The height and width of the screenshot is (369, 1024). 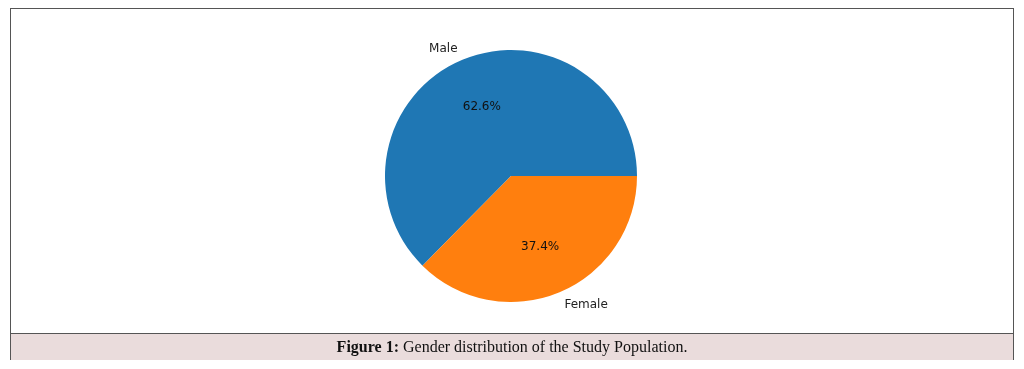 I want to click on data-label: 62.6%, so click(x=481, y=106).